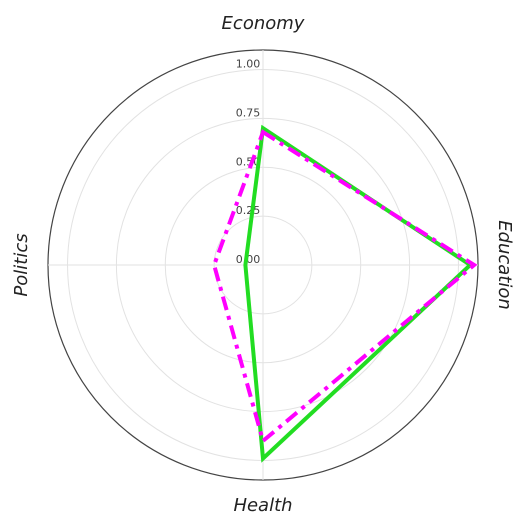  What do you see at coordinates (248, 112) in the screenshot?
I see `radial-tick-label: 0.75` at bounding box center [248, 112].